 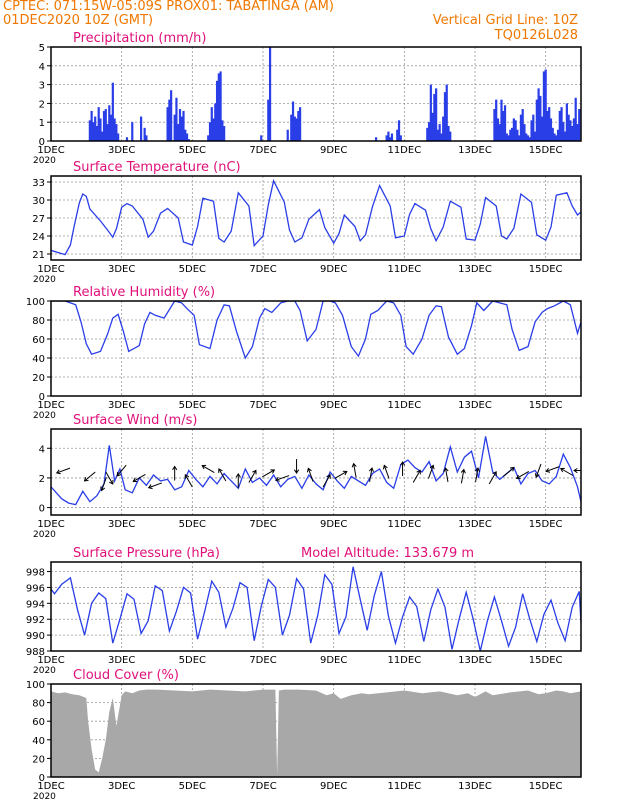 What do you see at coordinates (50, 405) in the screenshot?
I see `panel-3-x-tick-label: 1DEC` at bounding box center [50, 405].